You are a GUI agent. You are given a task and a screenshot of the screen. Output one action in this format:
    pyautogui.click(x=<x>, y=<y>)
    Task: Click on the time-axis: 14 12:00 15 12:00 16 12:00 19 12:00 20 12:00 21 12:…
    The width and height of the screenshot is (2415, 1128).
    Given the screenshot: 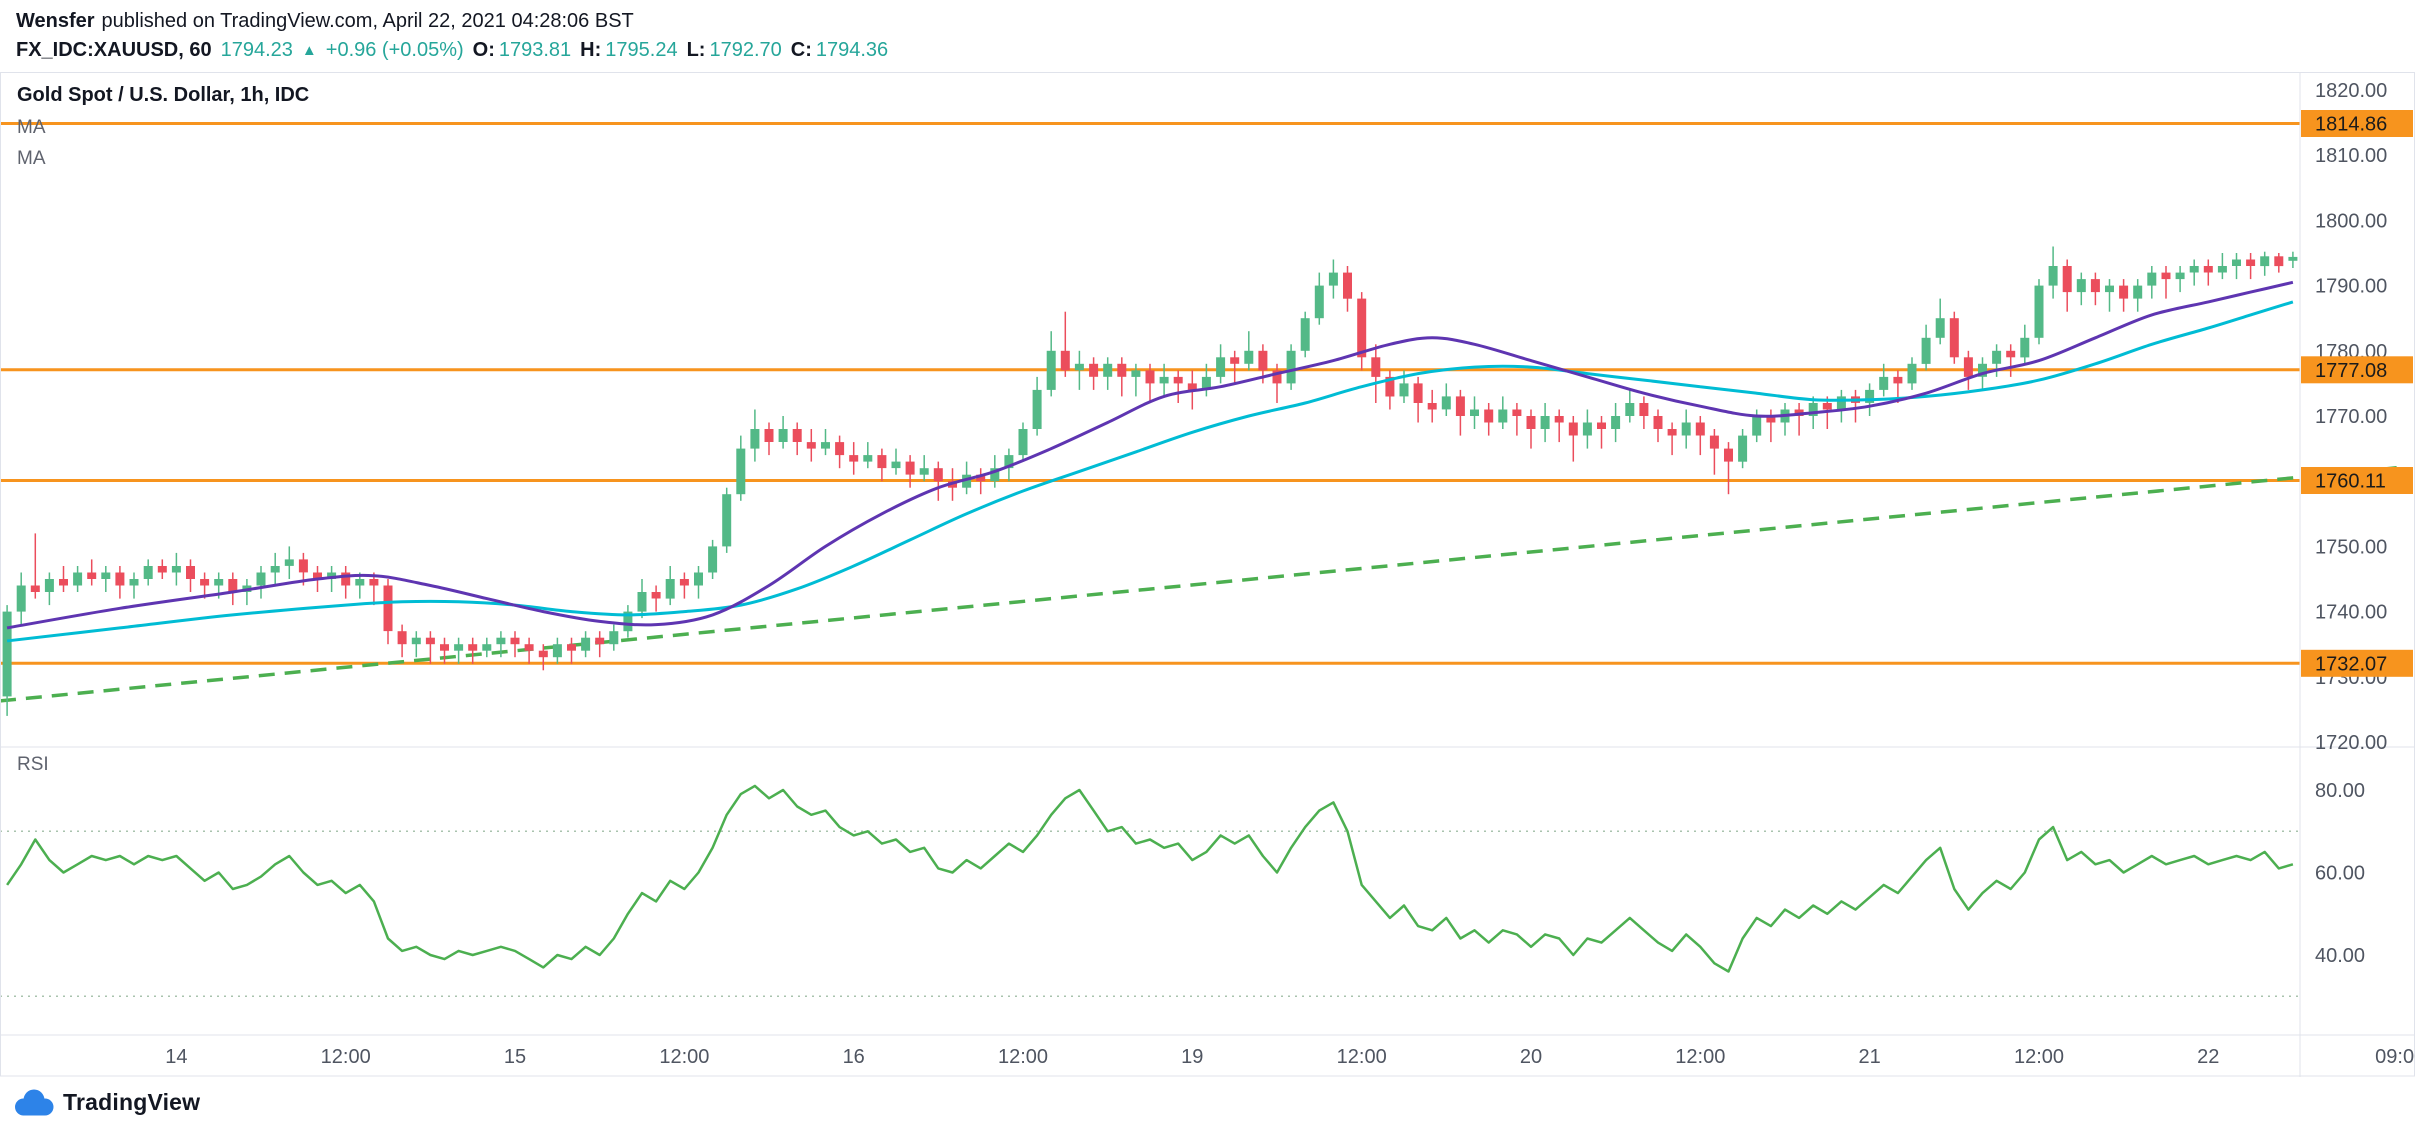 What is the action you would take?
    pyautogui.click(x=1290, y=1057)
    